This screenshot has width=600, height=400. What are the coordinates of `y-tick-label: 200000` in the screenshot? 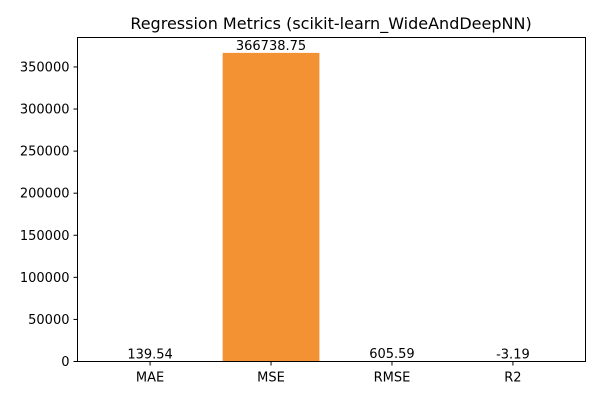 It's located at (45, 194).